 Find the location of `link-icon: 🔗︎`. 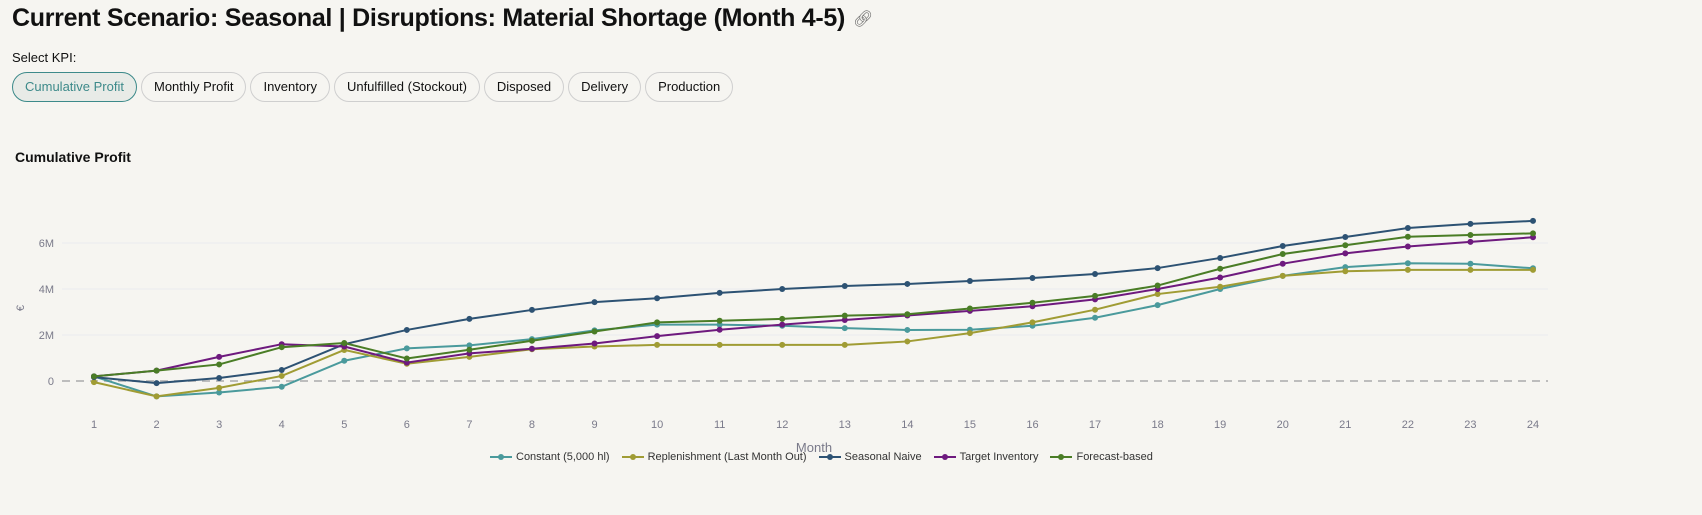

link-icon: 🔗︎ is located at coordinates (863, 19).